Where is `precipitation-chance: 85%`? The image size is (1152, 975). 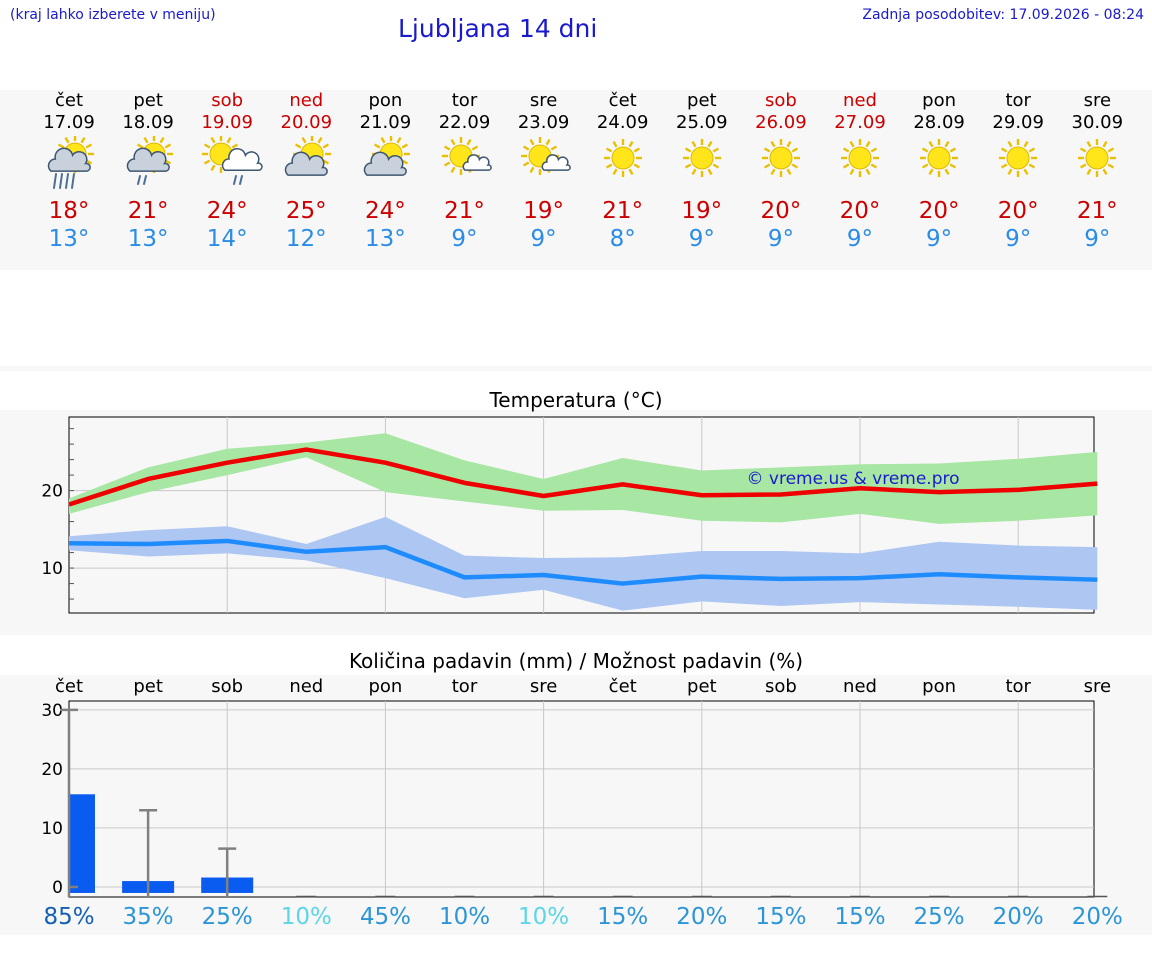
precipitation-chance: 85% is located at coordinates (69, 917).